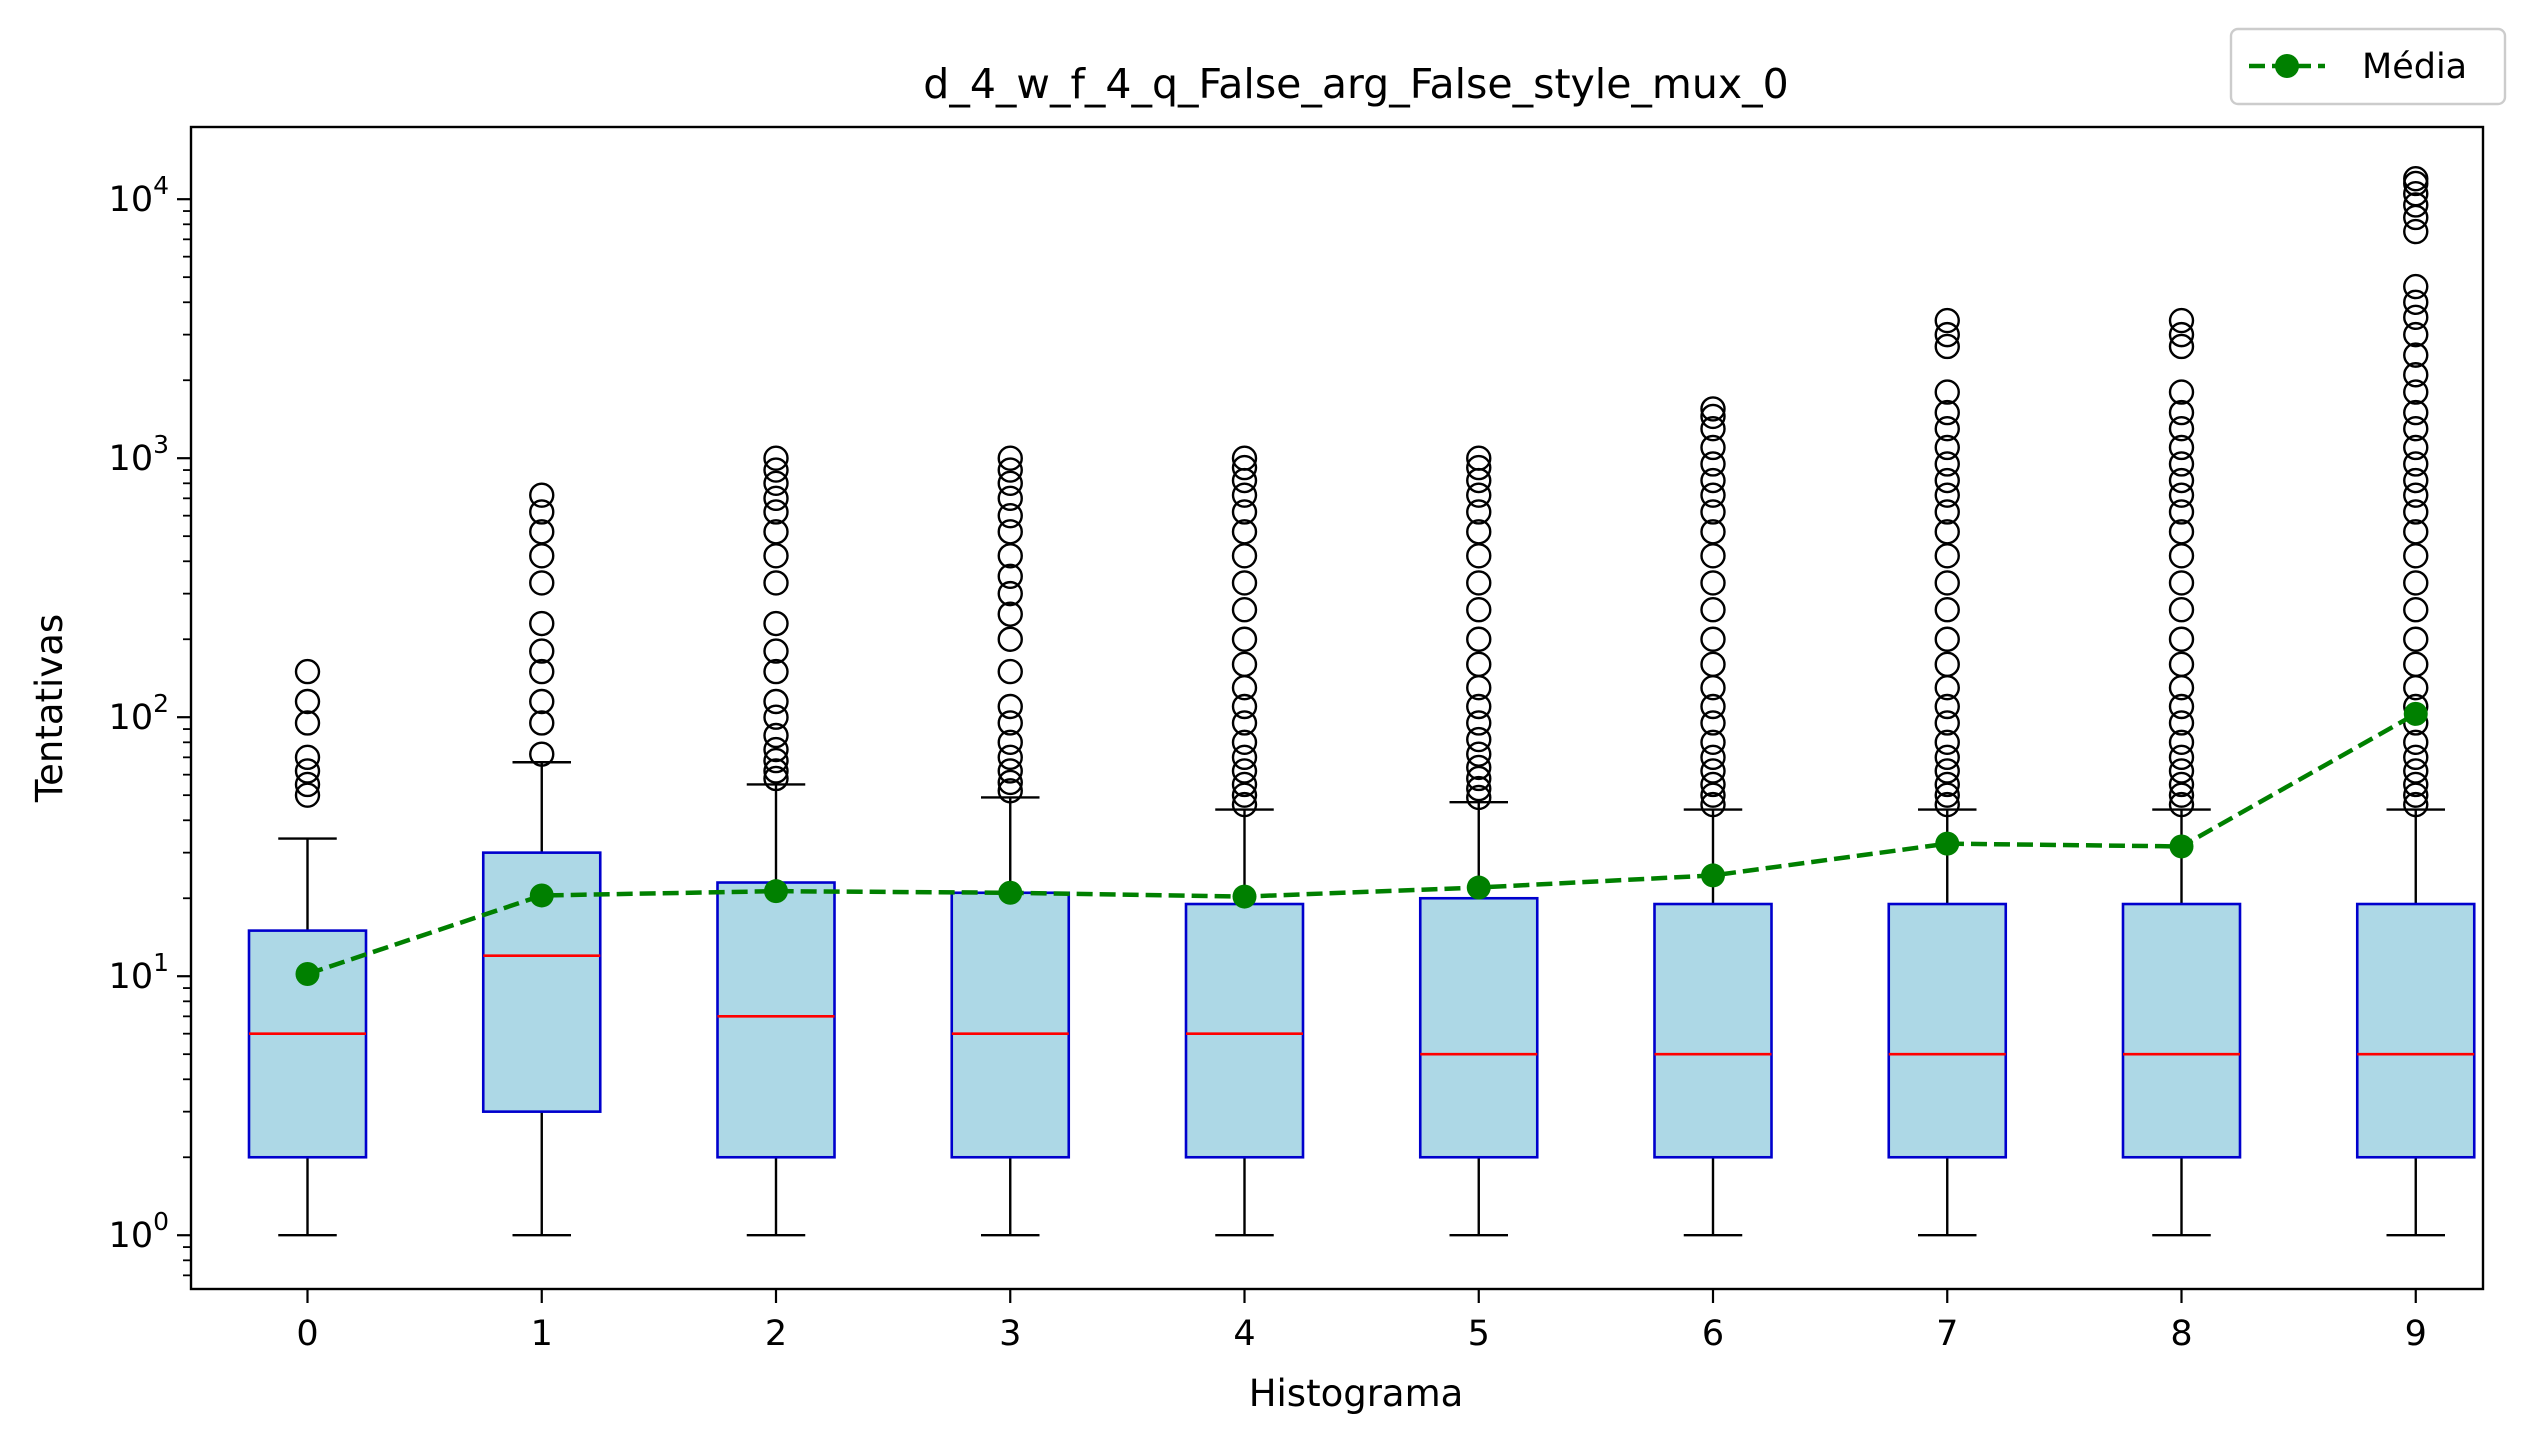  Describe the element at coordinates (2368, 66) in the screenshot. I see `legend-frame` at that location.